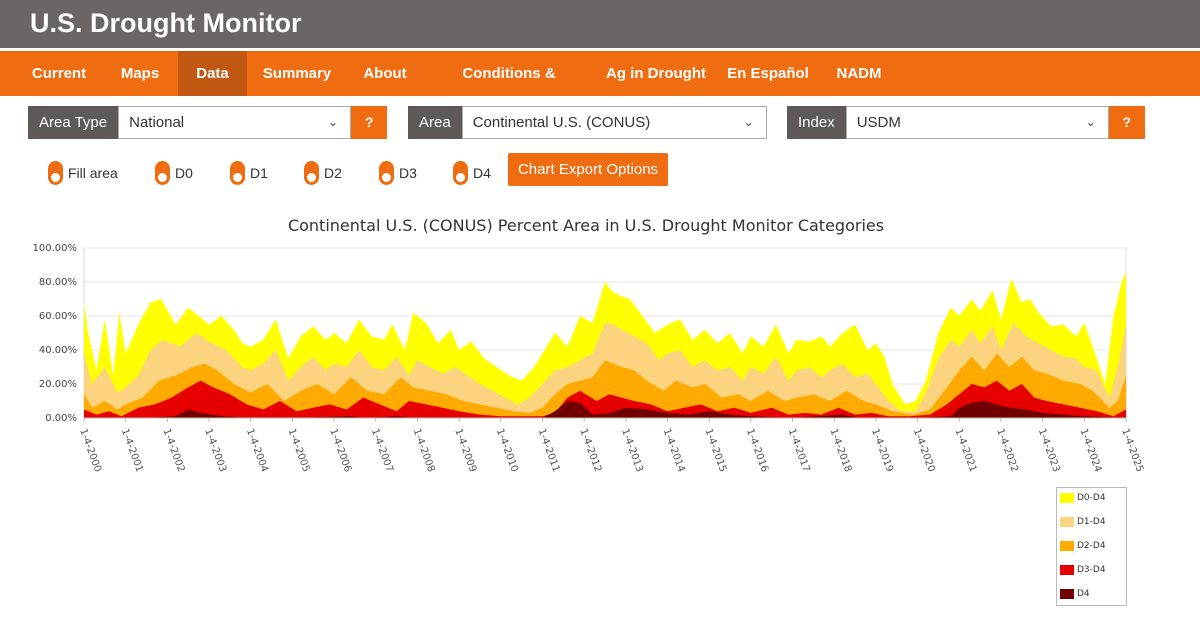  I want to click on toggle-d2: D2, so click(323, 173).